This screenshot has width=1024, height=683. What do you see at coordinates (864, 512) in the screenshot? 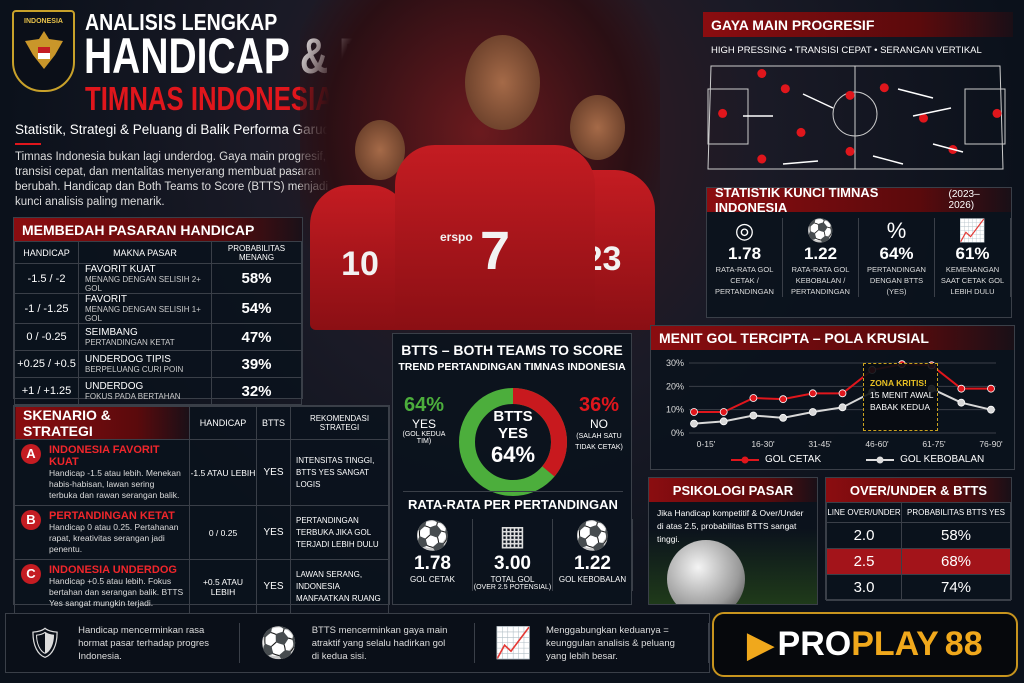
I see `col-header: LINE OVER/UNDER` at bounding box center [864, 512].